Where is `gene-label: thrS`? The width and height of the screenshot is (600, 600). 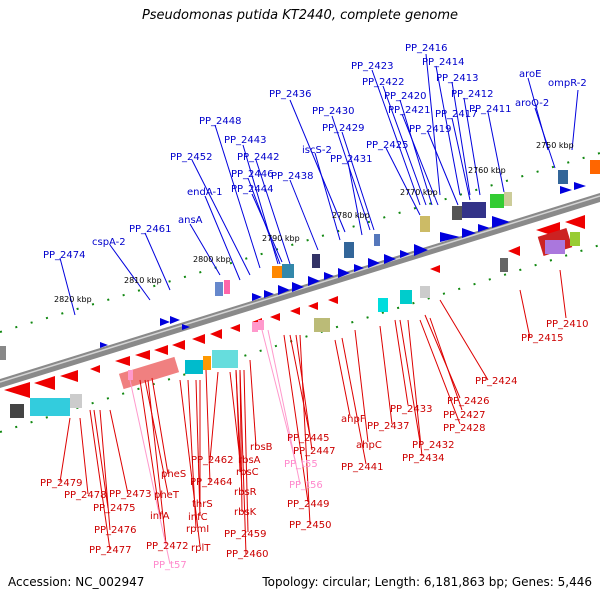
gene-label: thrS is located at coordinates (202, 504).